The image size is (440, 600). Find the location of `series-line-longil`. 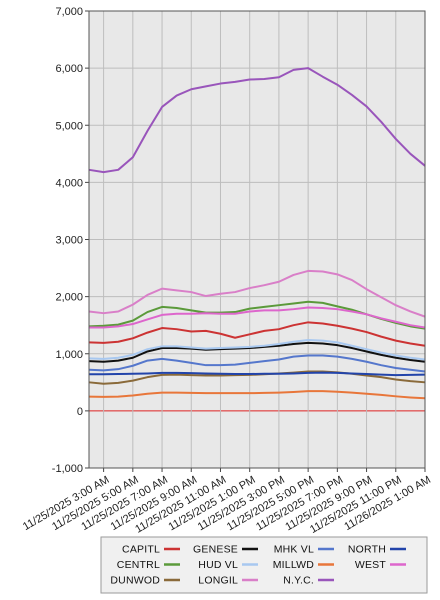

series-line-longil is located at coordinates (257, 293).